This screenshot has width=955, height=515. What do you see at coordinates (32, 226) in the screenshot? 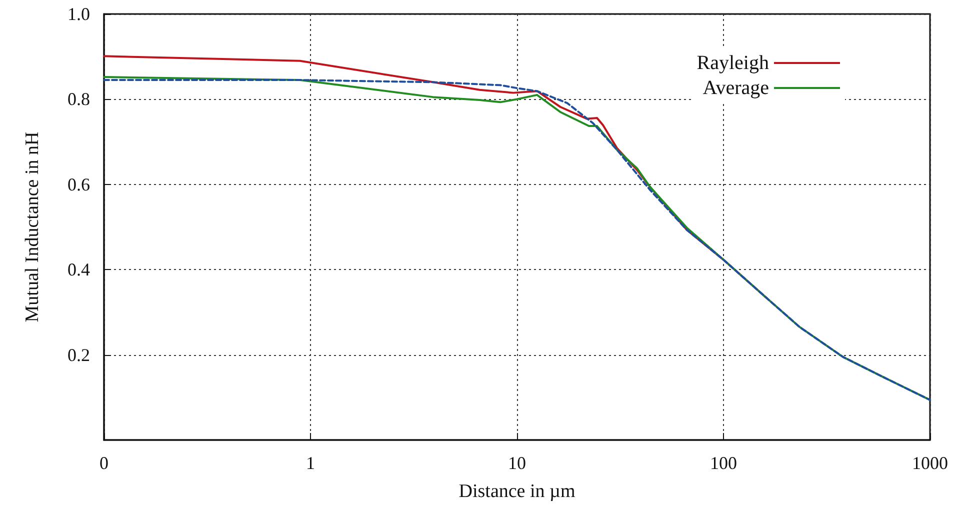
I see `y-axis-title: Mutual Inductance in nH` at bounding box center [32, 226].